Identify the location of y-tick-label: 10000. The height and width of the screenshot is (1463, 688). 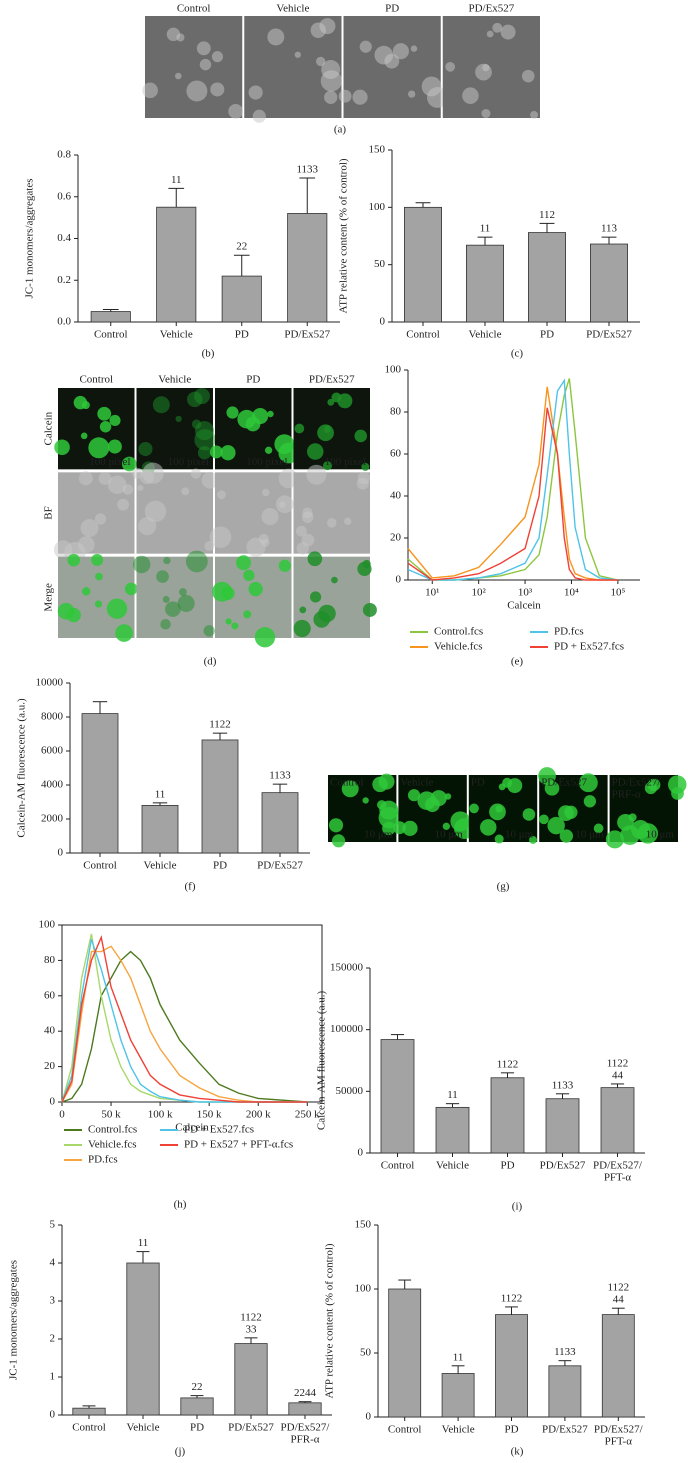
(50, 683).